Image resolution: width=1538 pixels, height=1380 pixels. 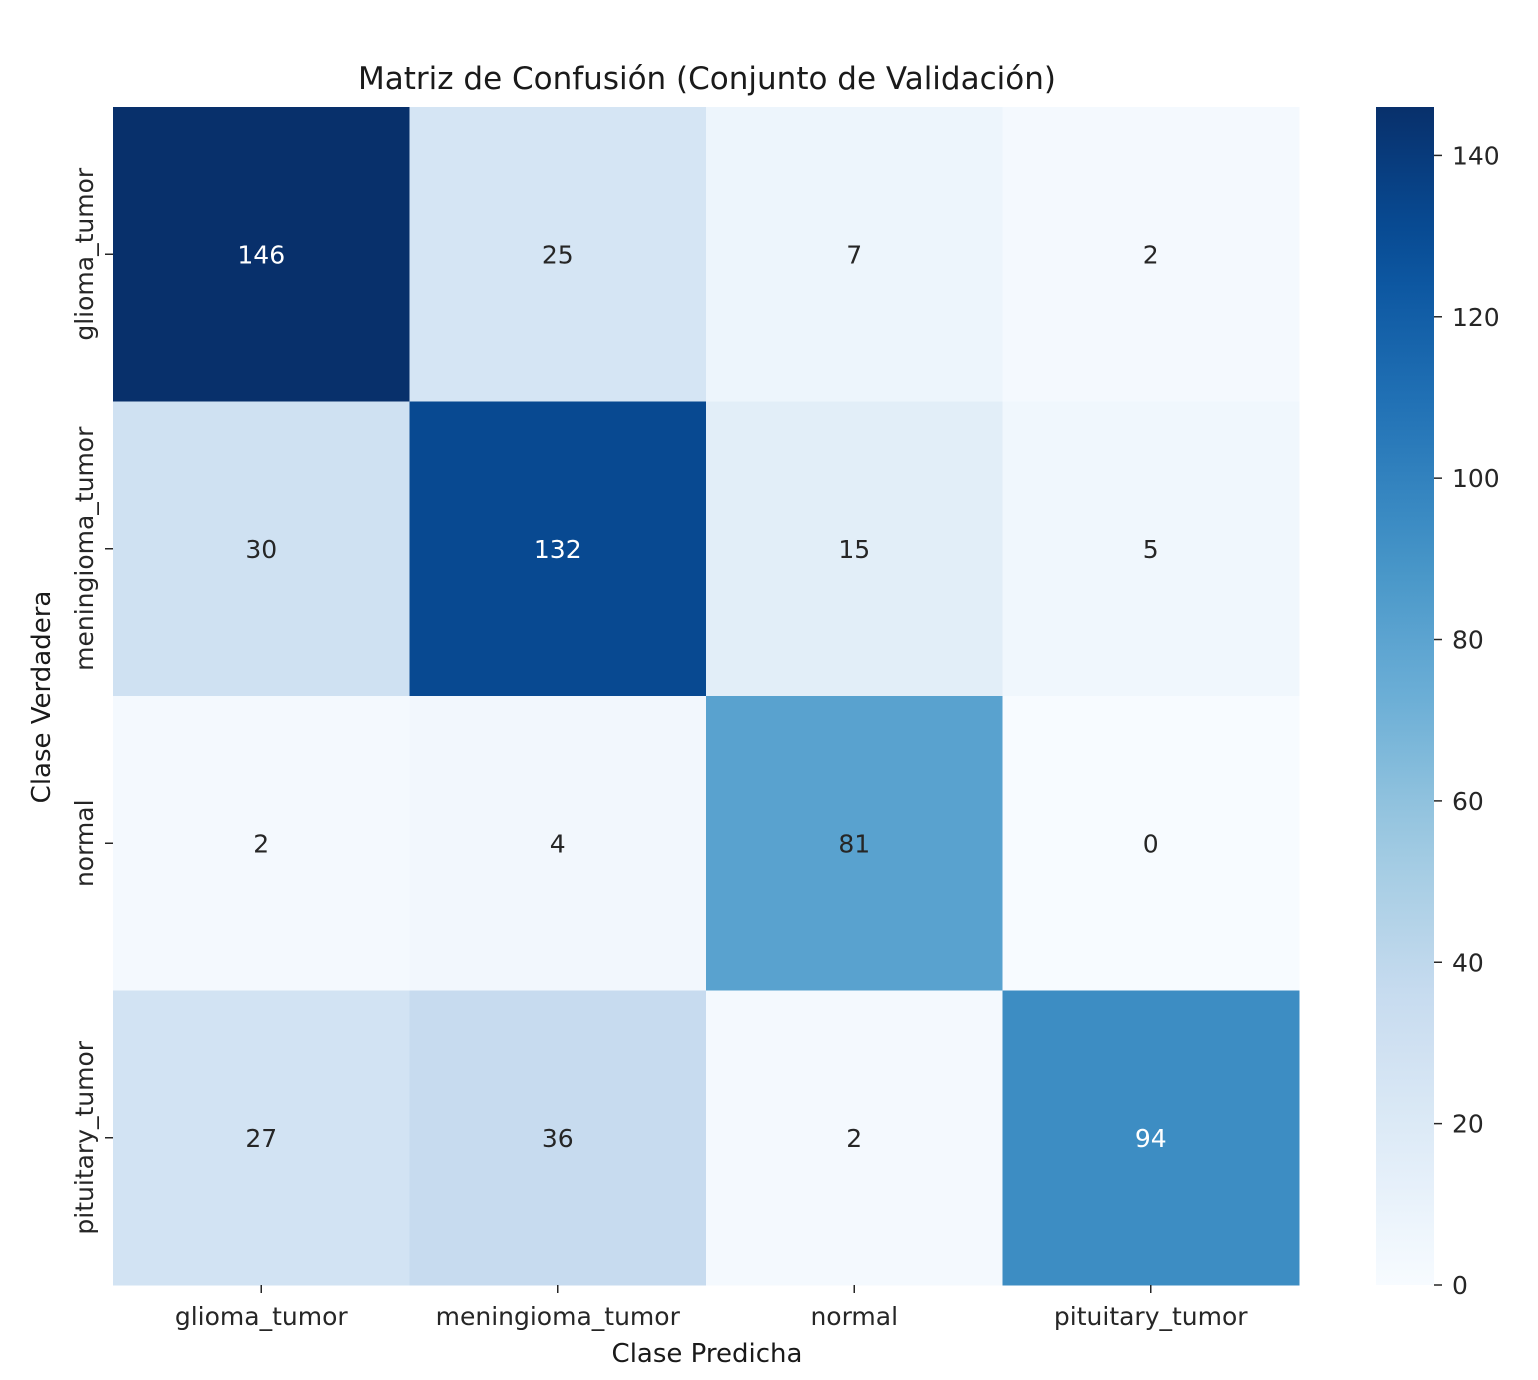 What do you see at coordinates (84, 1137) in the screenshot?
I see `y-tick-label: pituitary_tumor` at bounding box center [84, 1137].